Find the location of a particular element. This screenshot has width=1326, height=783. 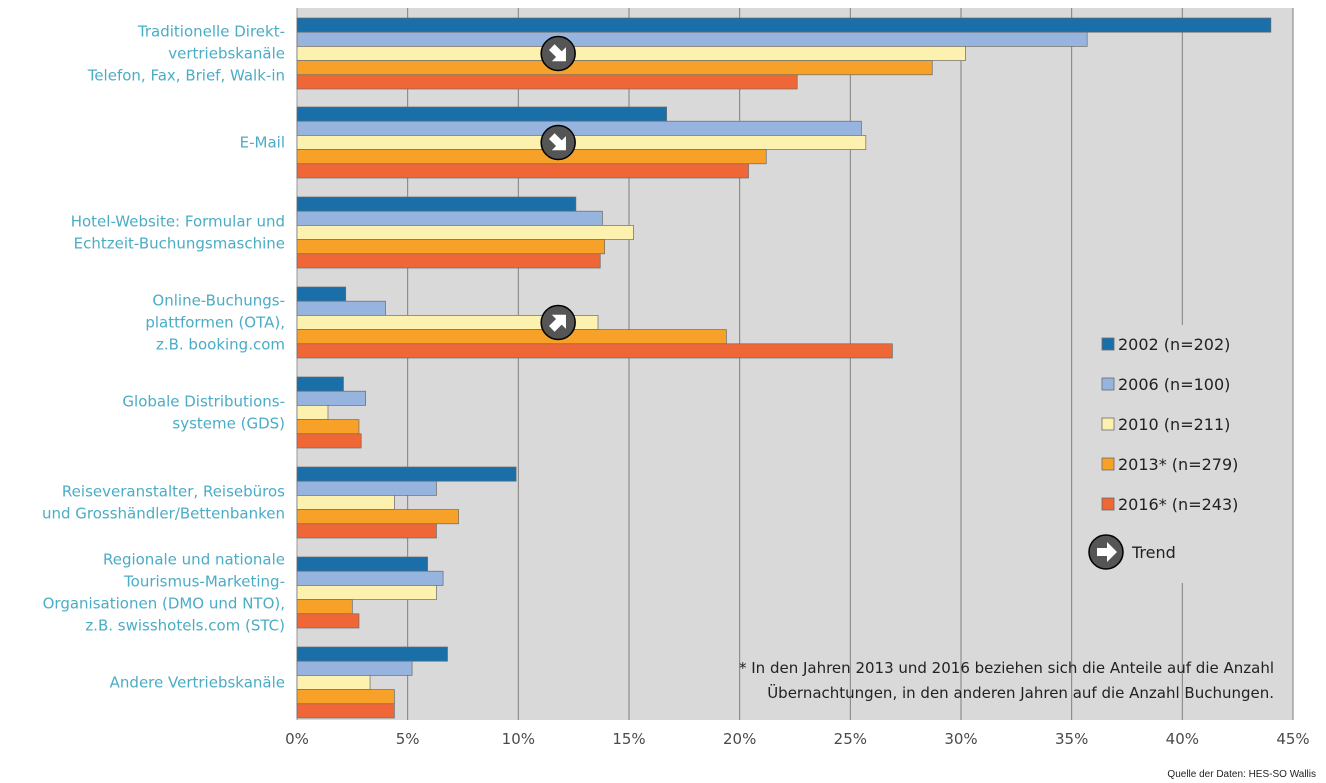

category-label-2-1: Echtzeit-Buchungsmaschine is located at coordinates (179, 244).